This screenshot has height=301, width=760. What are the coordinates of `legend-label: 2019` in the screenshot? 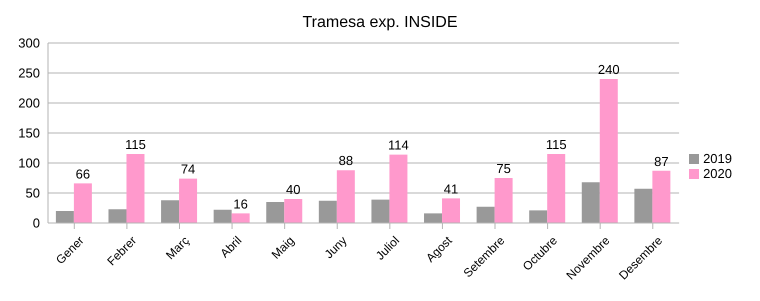 It's located at (717, 158).